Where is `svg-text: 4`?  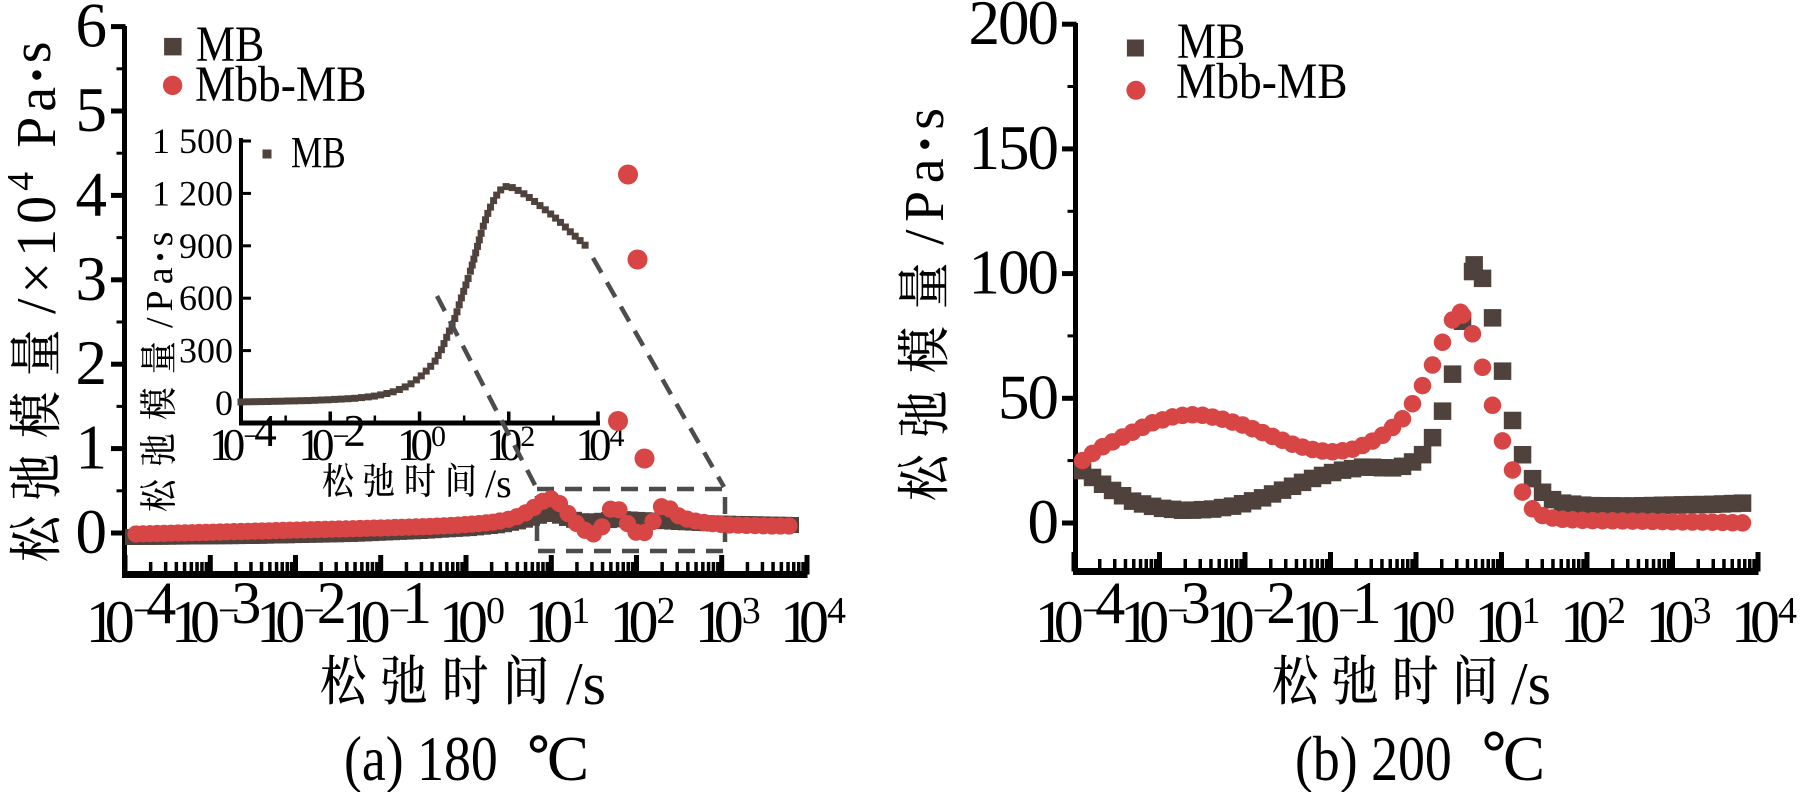 svg-text: 4 is located at coordinates (92, 194).